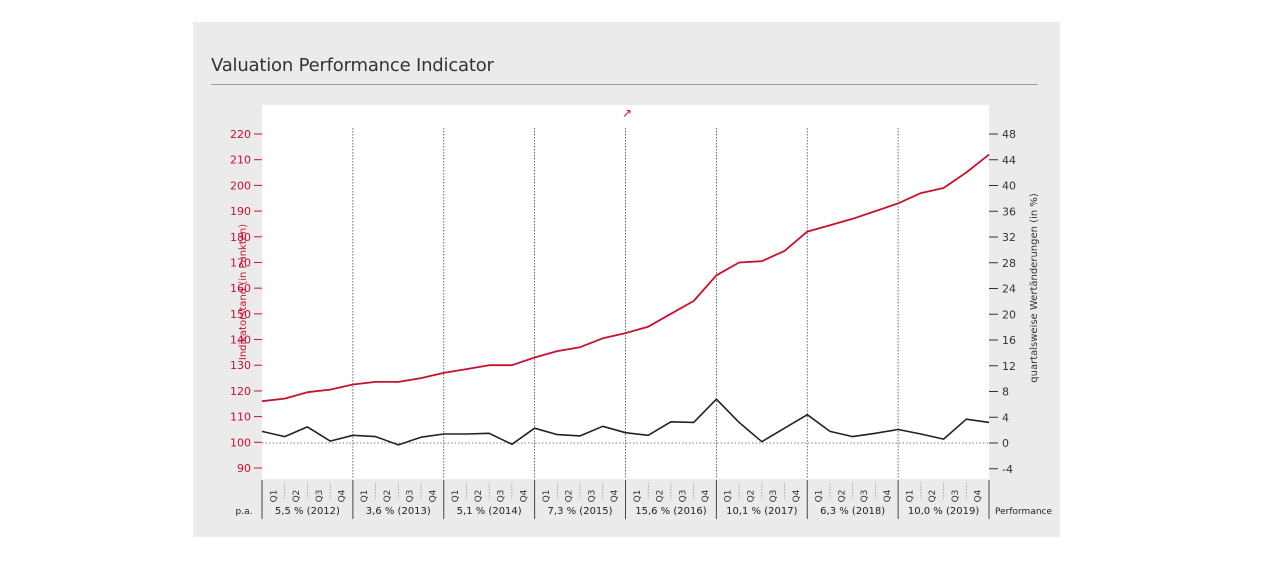 This screenshot has width=1280, height=563. I want to click on left-axis-tick-label: 220, so click(240, 134).